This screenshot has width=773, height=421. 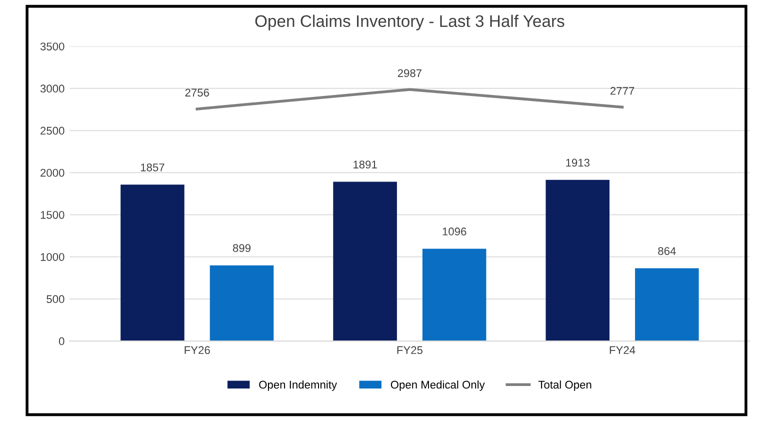 I want to click on y-tick-label: 3500, so click(x=52, y=46).